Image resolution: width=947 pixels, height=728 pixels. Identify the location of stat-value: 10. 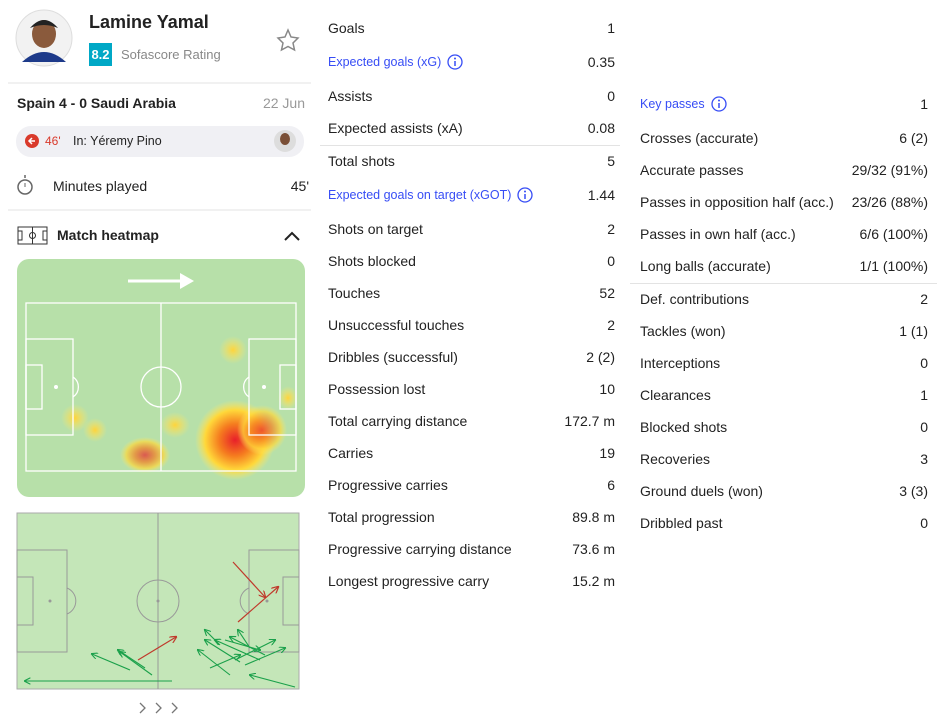
(607, 389).